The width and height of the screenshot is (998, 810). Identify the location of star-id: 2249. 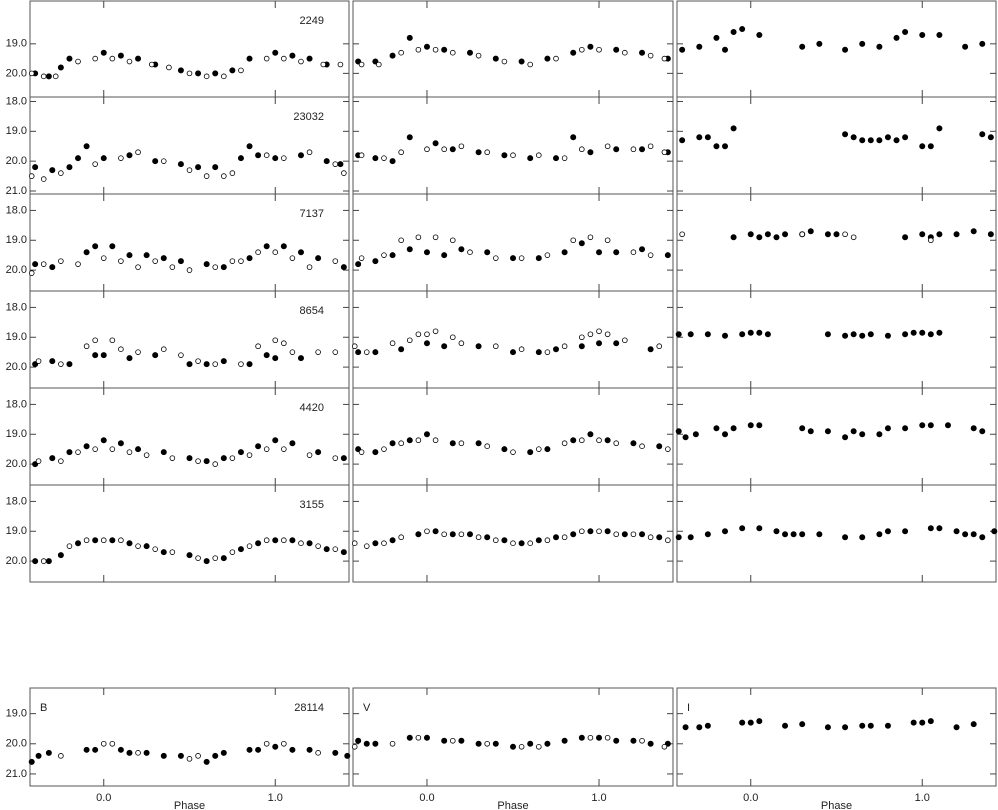
(312, 21).